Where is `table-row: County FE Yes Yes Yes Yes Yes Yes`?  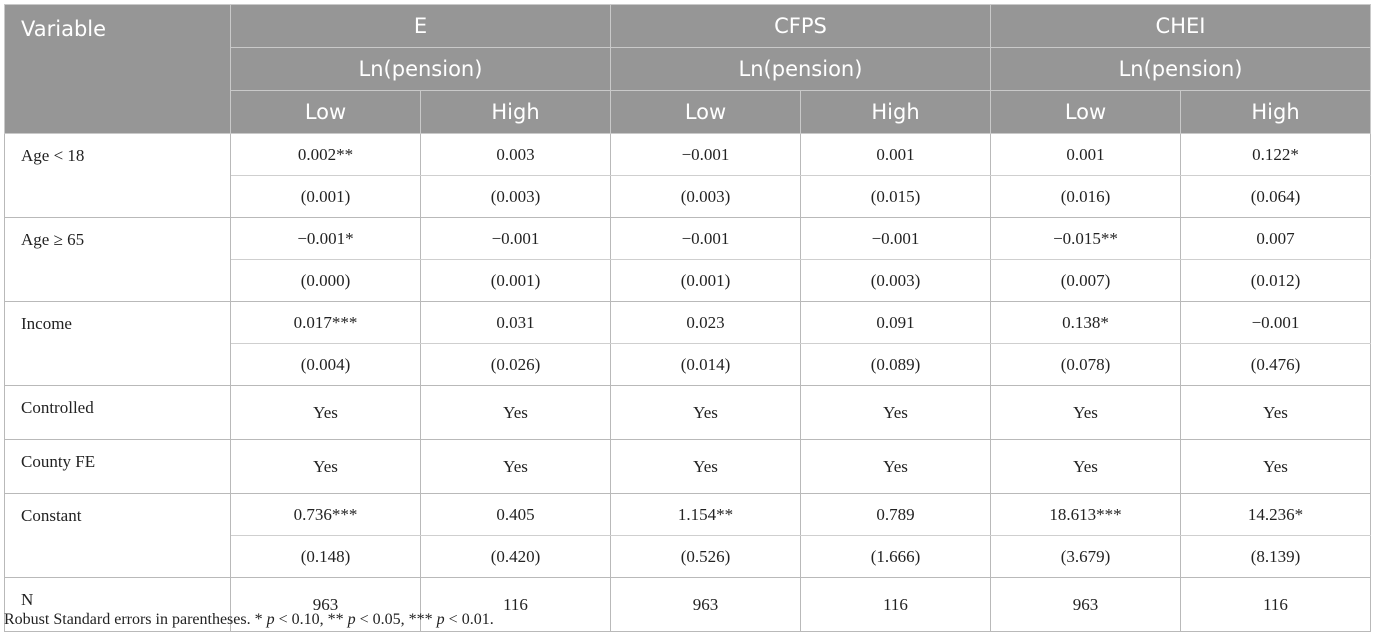 table-row: County FE Yes Yes Yes Yes Yes Yes is located at coordinates (688, 466).